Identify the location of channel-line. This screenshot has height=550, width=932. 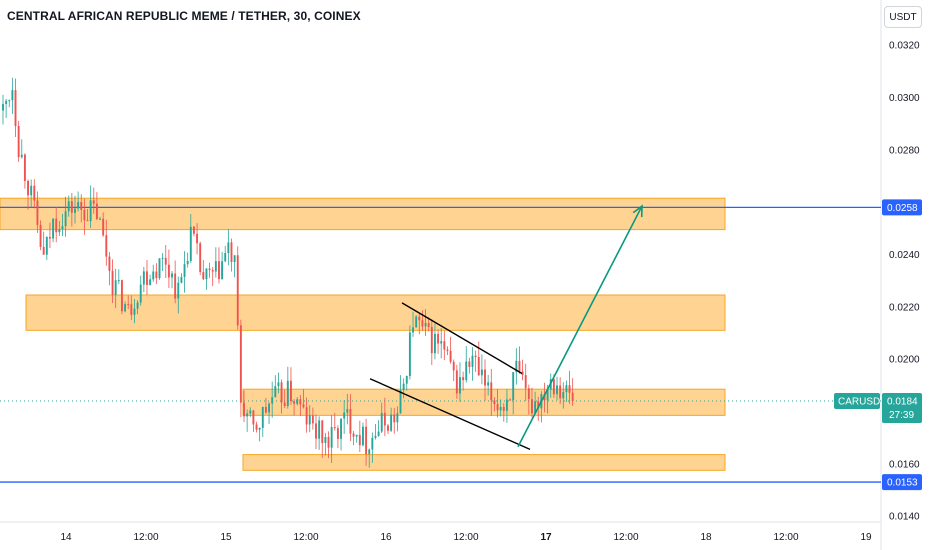
(450, 414).